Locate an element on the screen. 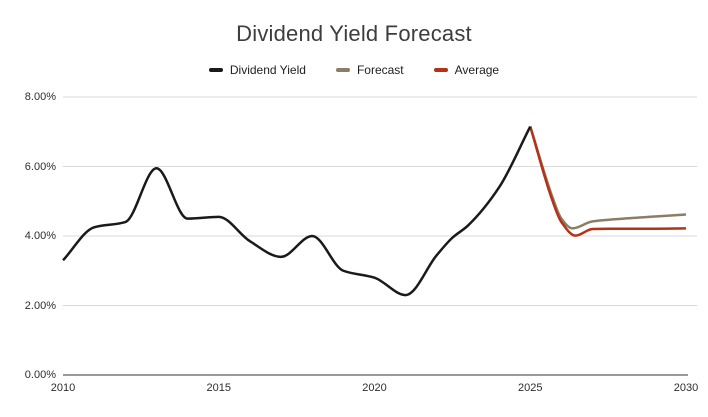 This screenshot has height=417, width=708. y-tick-label: 8.00% is located at coordinates (40, 97).